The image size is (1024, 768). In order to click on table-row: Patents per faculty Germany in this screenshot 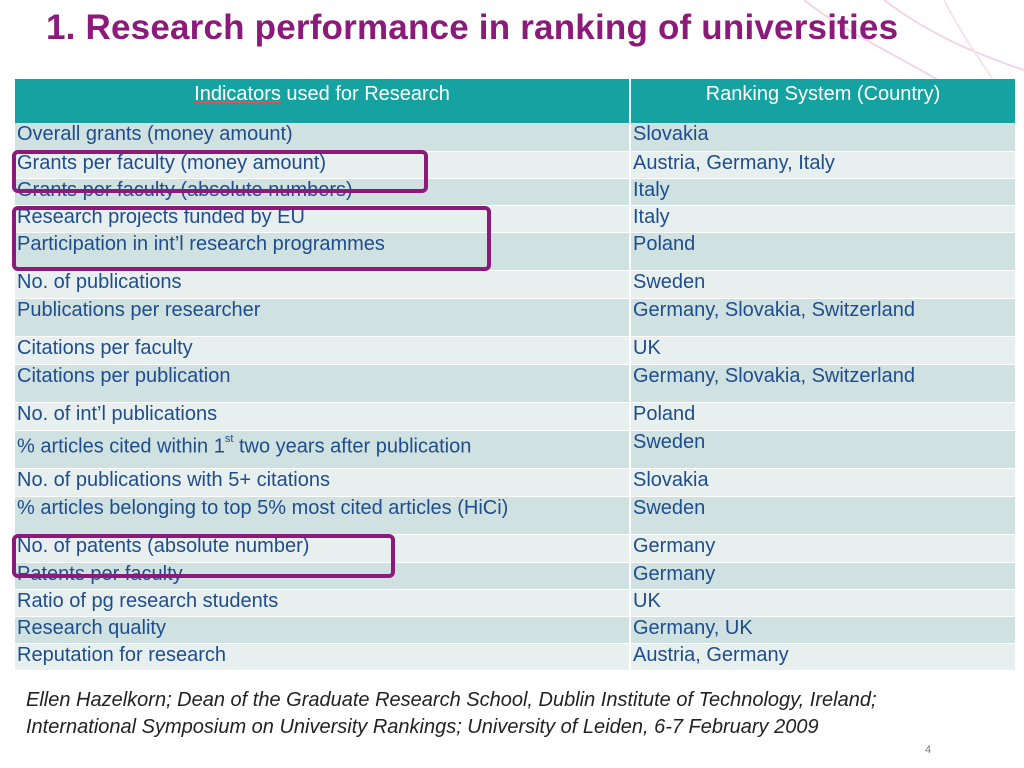, I will do `click(516, 576)`.